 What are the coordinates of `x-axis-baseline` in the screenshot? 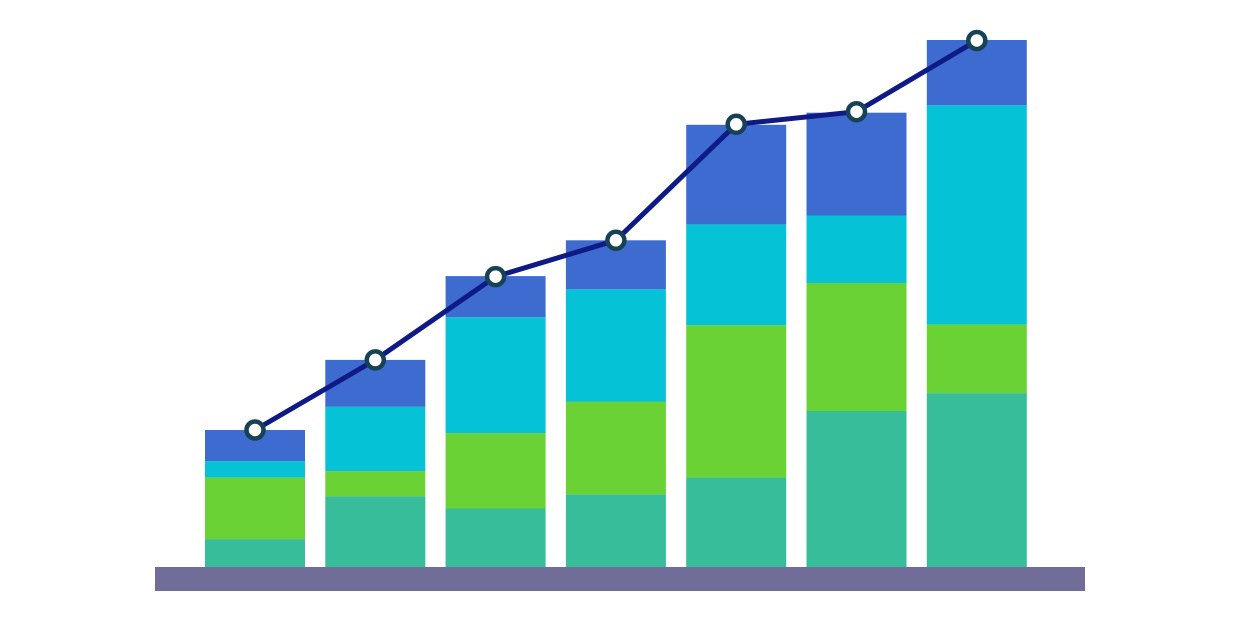 It's located at (620, 579).